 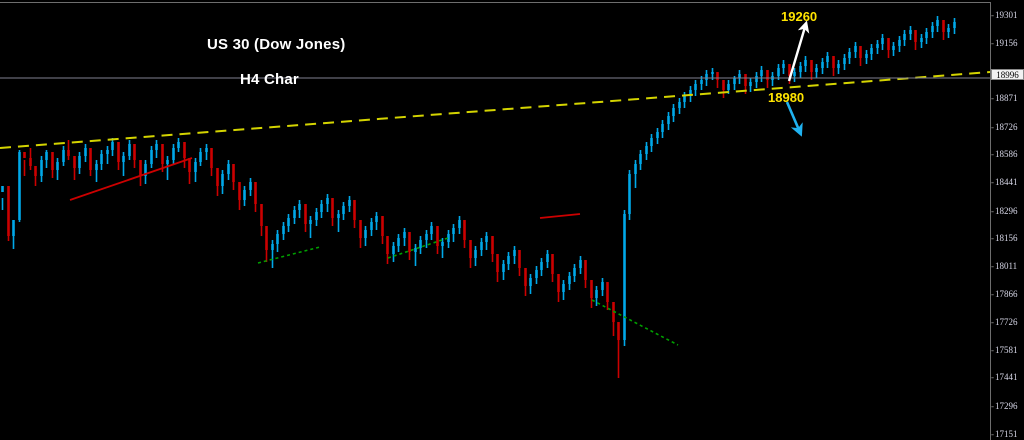 I want to click on price-axis-tick-label: 18441, so click(x=1006, y=182).